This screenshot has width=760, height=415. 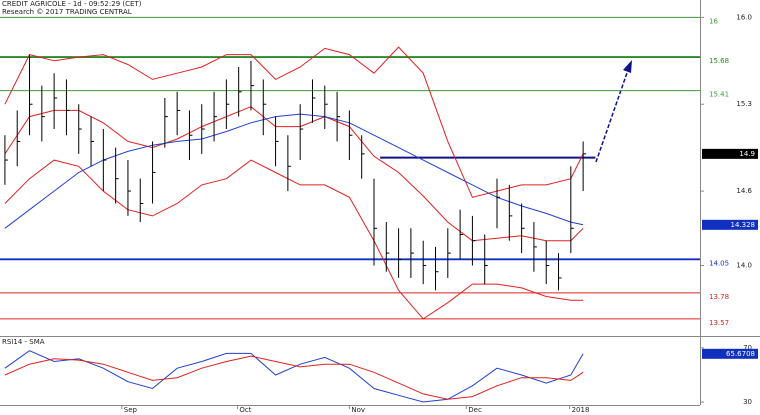 What do you see at coordinates (740, 354) in the screenshot?
I see `price-box-label: 65.6708` at bounding box center [740, 354].